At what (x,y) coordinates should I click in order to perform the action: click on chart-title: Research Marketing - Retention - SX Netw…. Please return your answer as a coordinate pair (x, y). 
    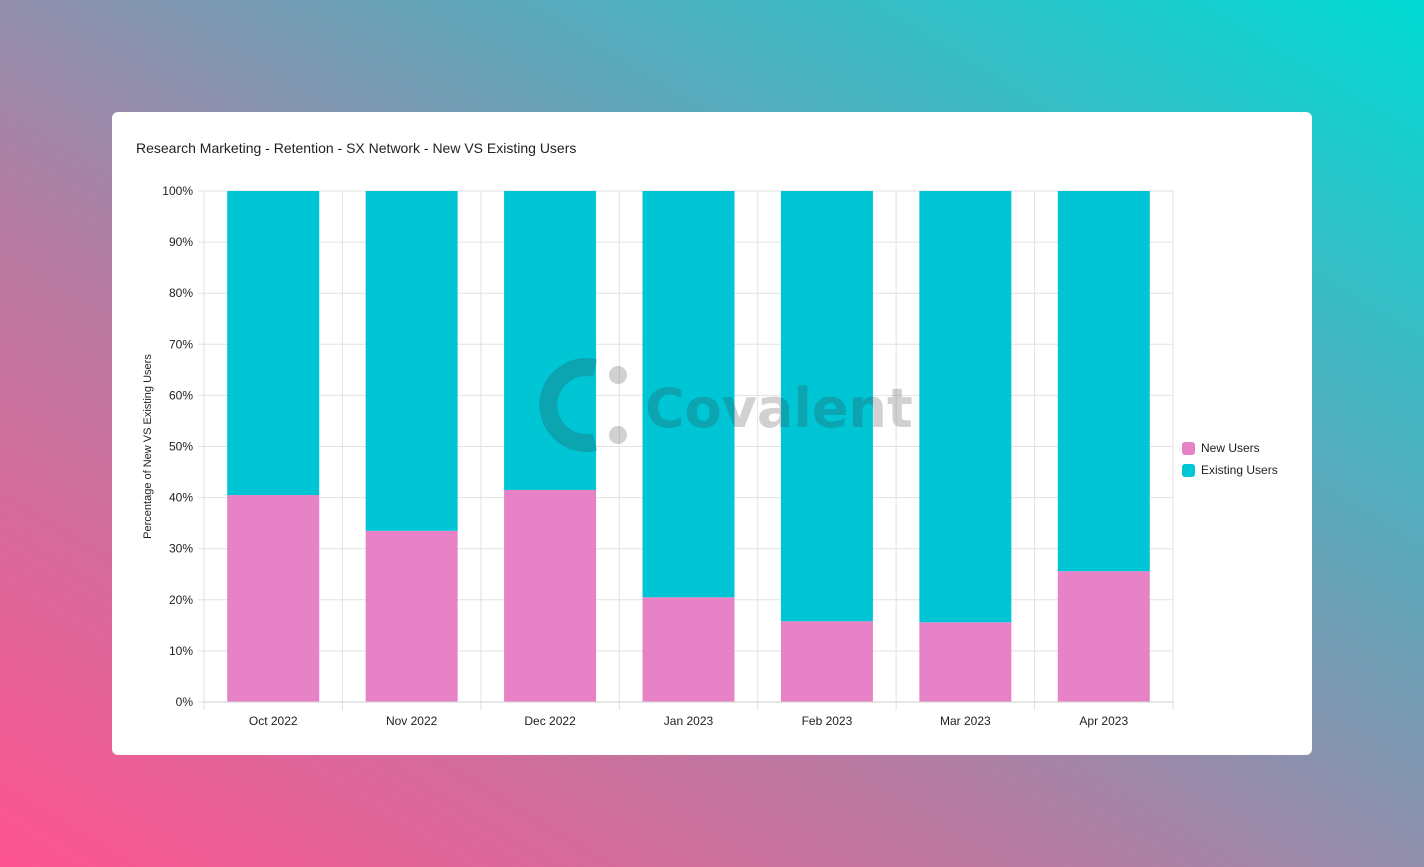
    Looking at the image, I should click on (356, 148).